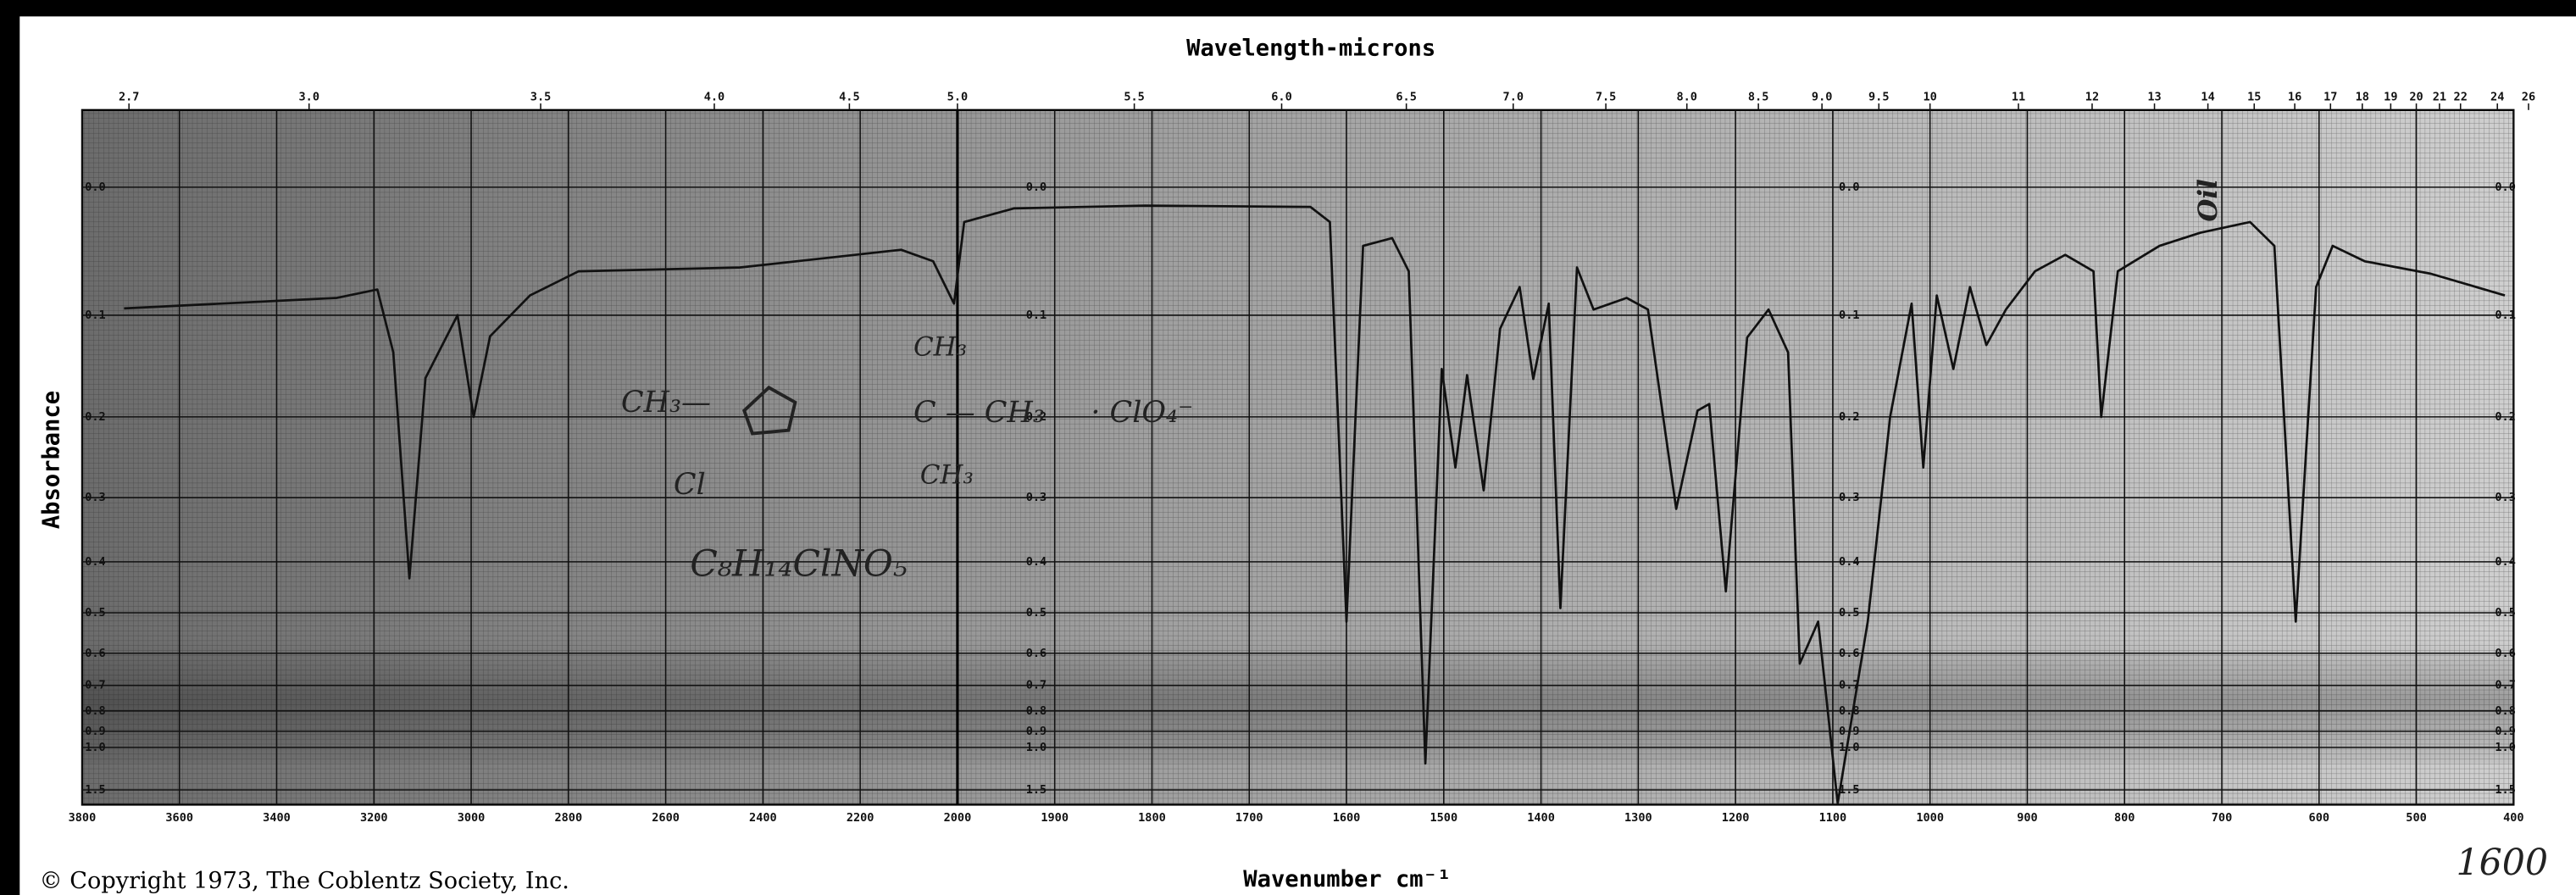 The width and height of the screenshot is (2576, 895). I want to click on x-tick-label: 3000, so click(472, 818).